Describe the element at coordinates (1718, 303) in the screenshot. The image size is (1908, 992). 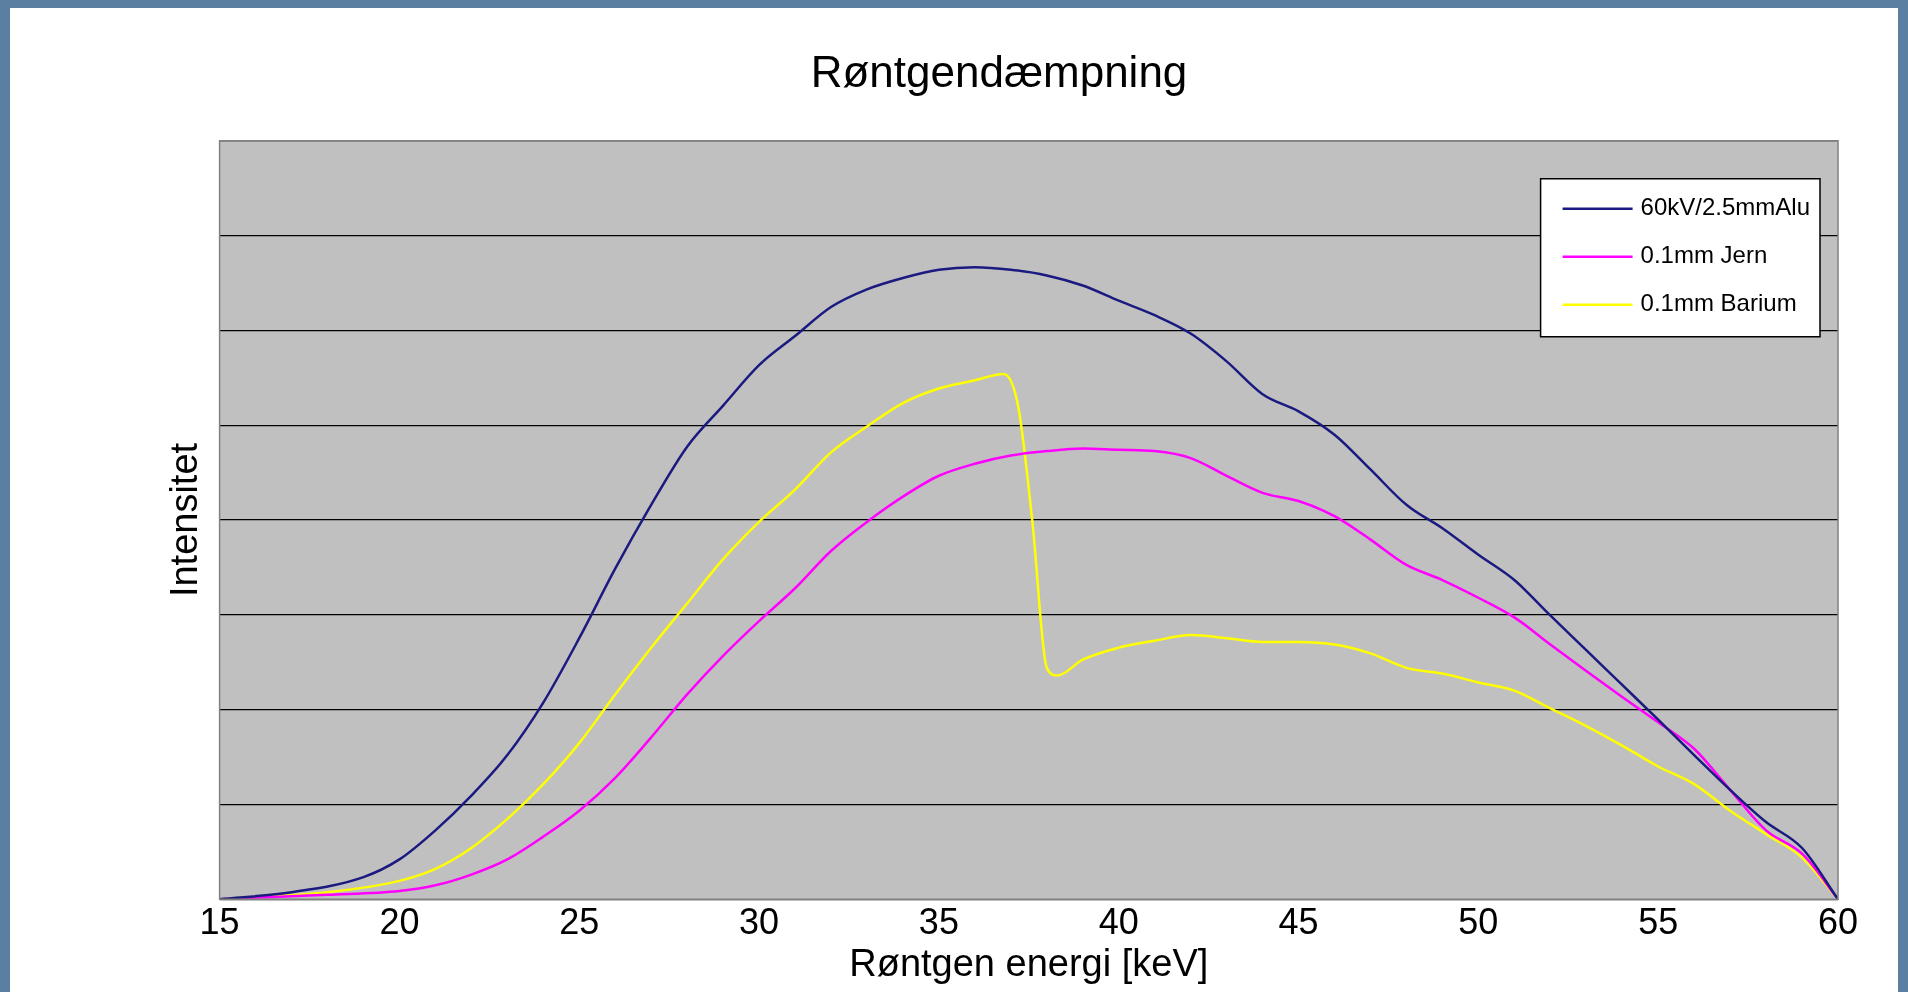
I see `legend-label: 0.1mm Barium` at that location.